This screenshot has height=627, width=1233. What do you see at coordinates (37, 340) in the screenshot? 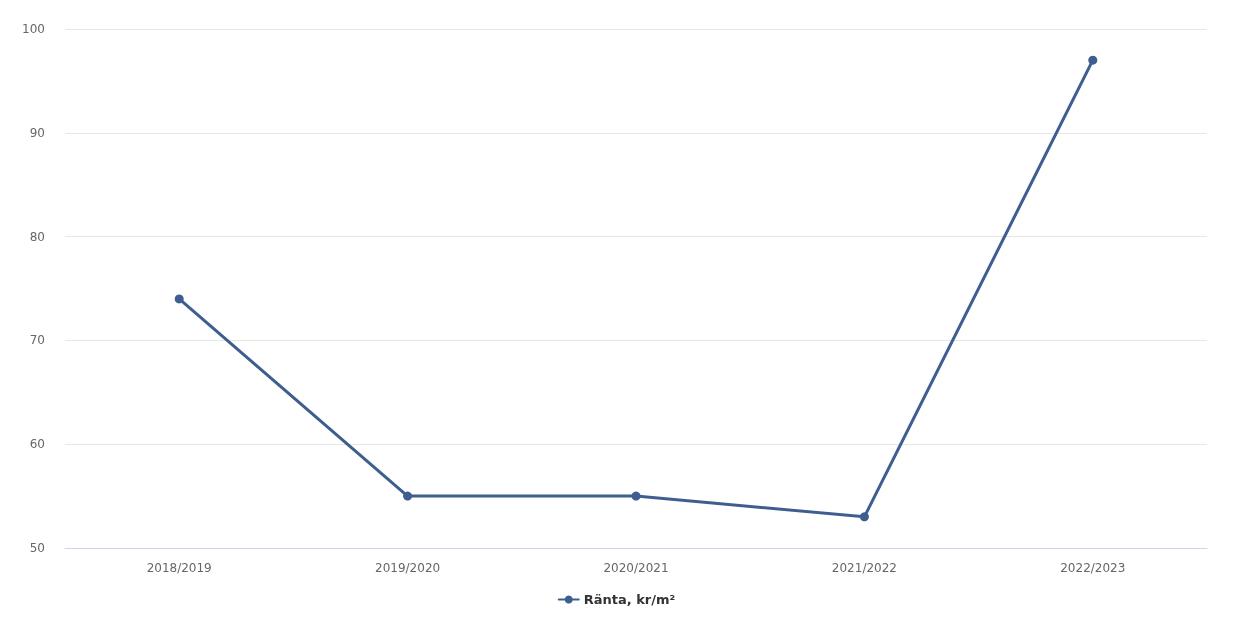
I see `y-tick-label: 70` at bounding box center [37, 340].